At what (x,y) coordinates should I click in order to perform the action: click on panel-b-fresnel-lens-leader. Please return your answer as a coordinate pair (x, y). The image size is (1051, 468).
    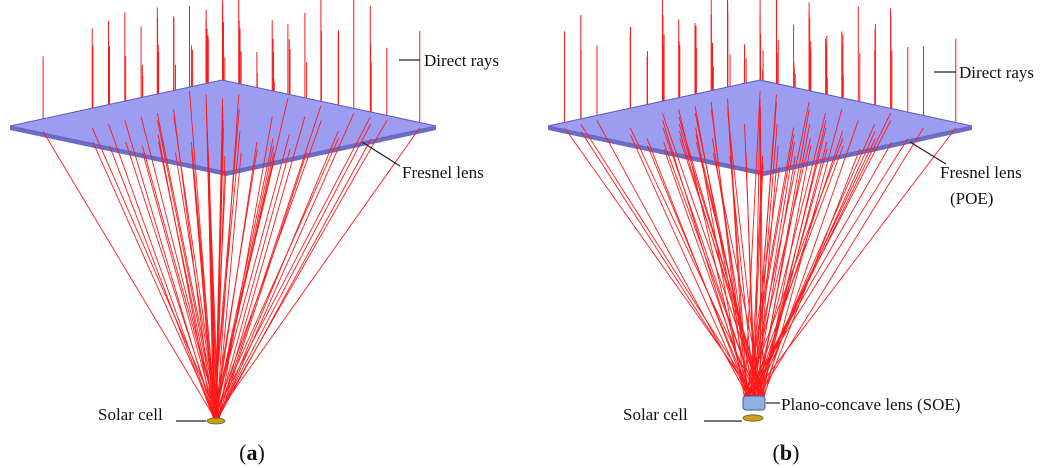
    Looking at the image, I should click on (928, 153).